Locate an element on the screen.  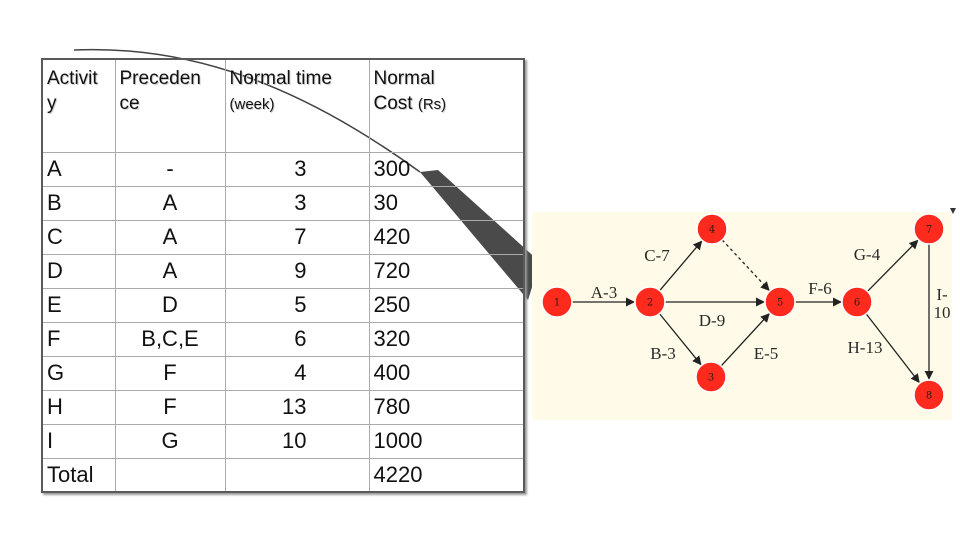
edge-label-i-10-part1: I- is located at coordinates (942, 294).